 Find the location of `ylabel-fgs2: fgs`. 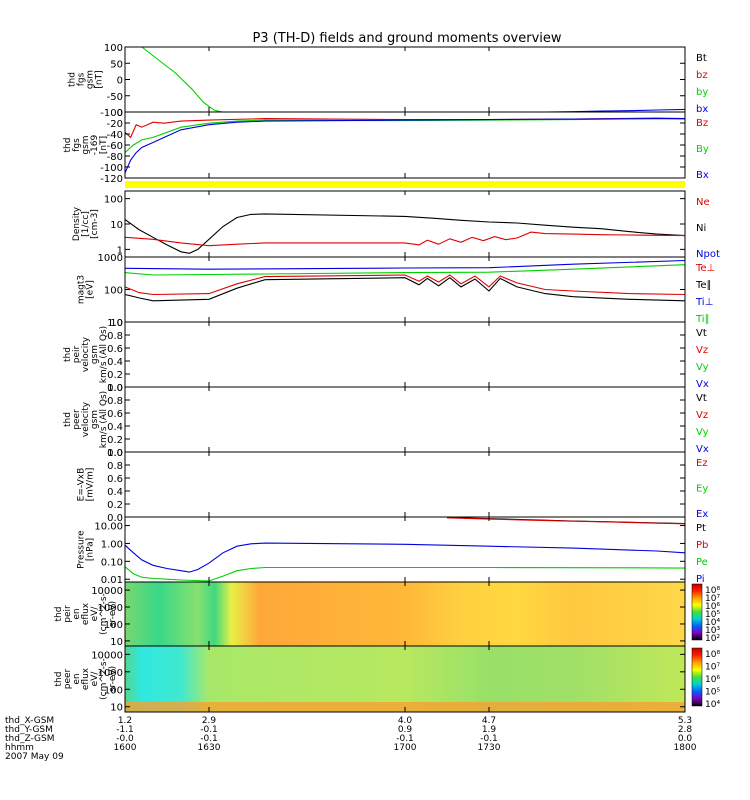

ylabel-fgs2: fgs is located at coordinates (77, 145).